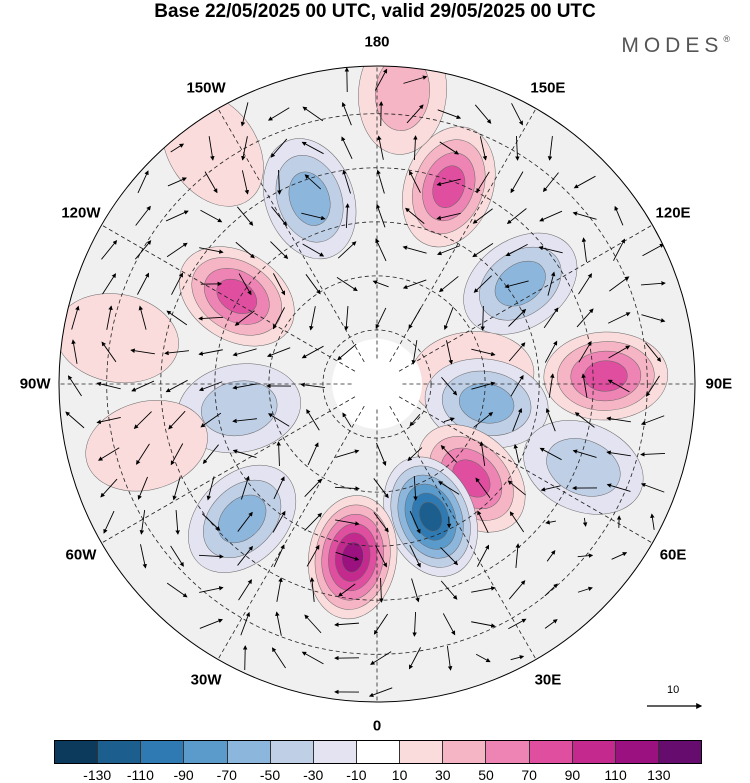 The width and height of the screenshot is (750, 783). What do you see at coordinates (719, 384) in the screenshot?
I see `longitude-label-lon-90e: 90E` at bounding box center [719, 384].